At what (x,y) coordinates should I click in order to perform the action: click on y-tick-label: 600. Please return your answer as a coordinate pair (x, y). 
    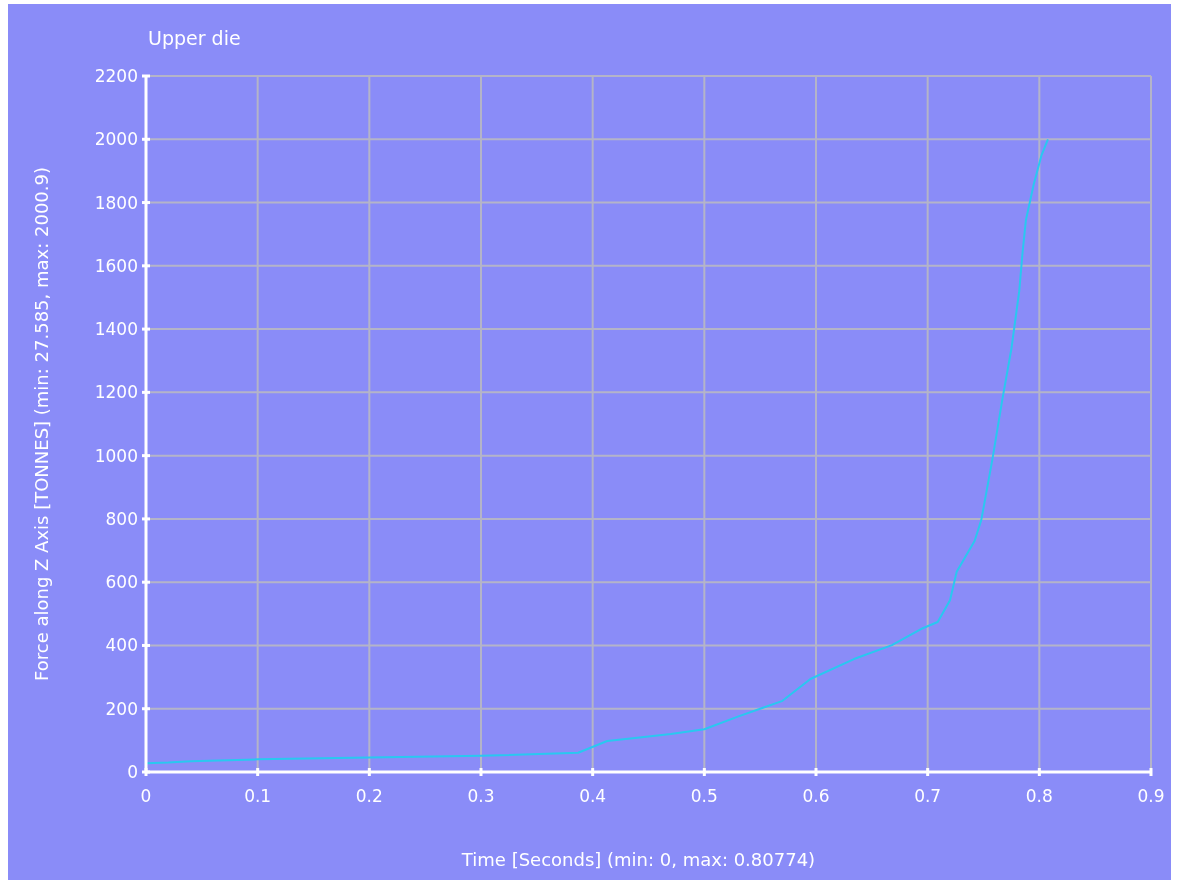
    Looking at the image, I should click on (121, 582).